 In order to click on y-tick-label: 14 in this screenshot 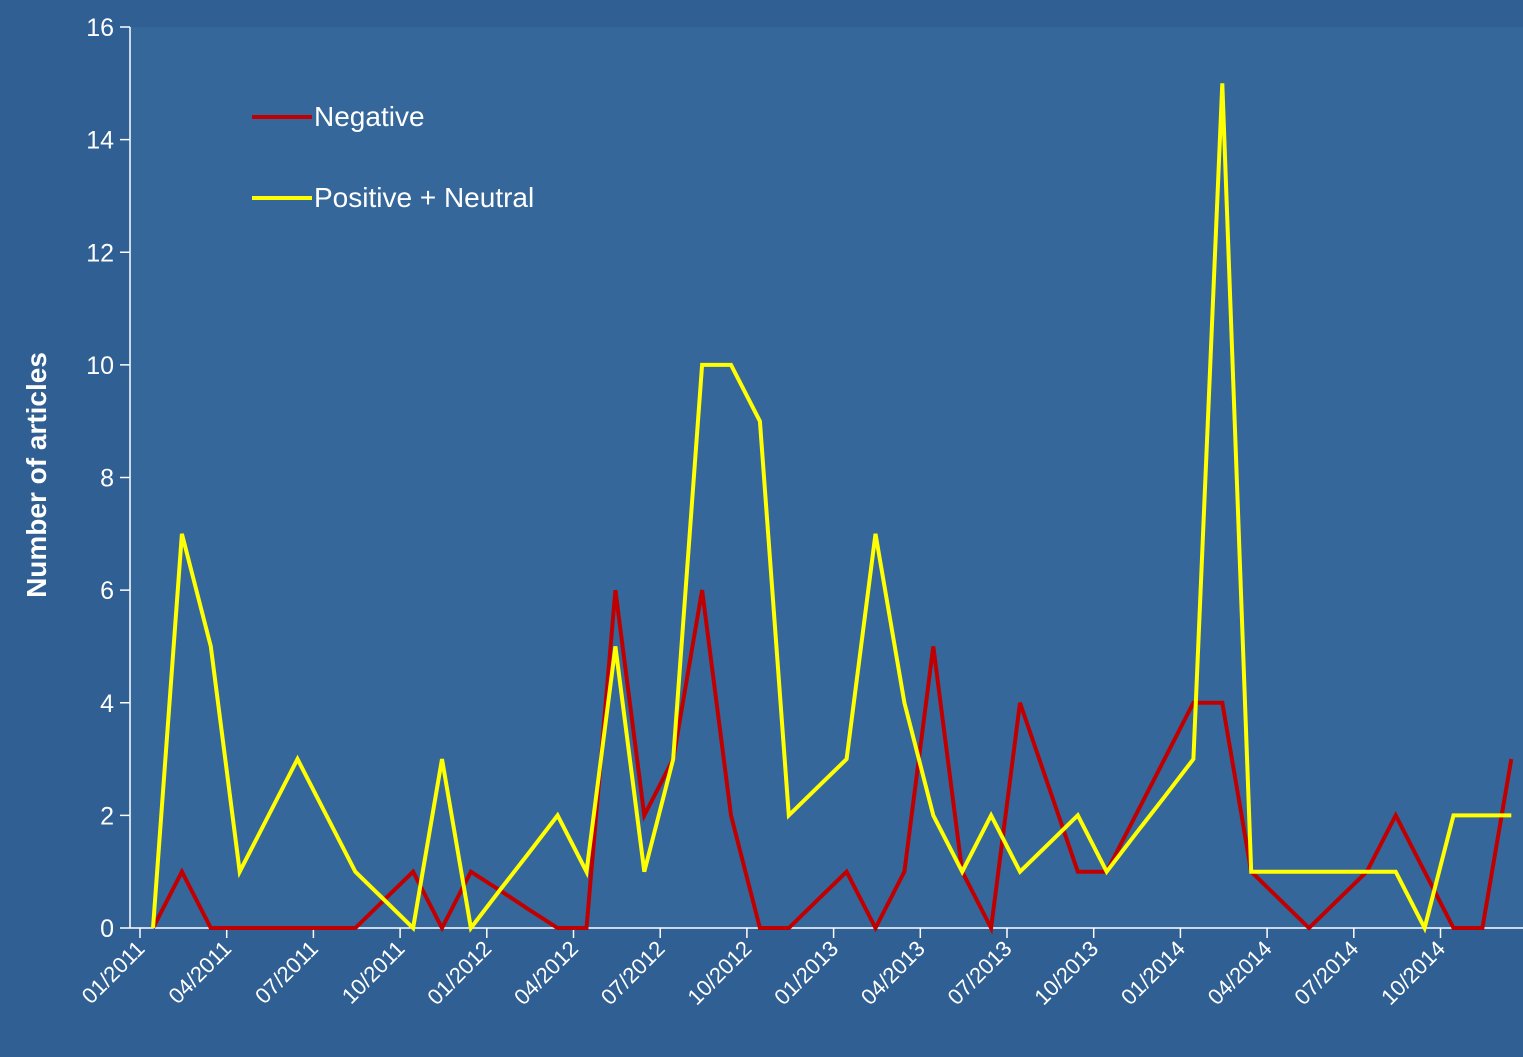, I will do `click(100, 141)`.